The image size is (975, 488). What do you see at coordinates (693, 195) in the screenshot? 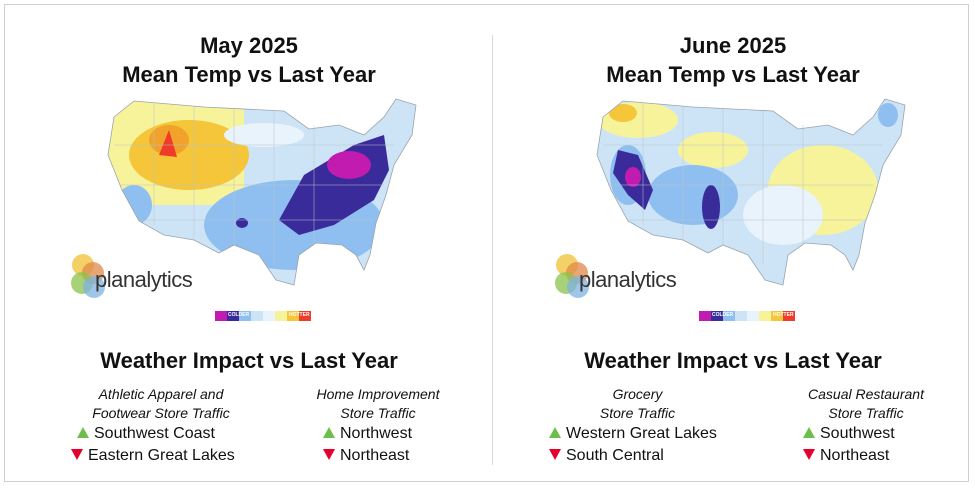
I see `map-southwest-colder-region` at bounding box center [693, 195].